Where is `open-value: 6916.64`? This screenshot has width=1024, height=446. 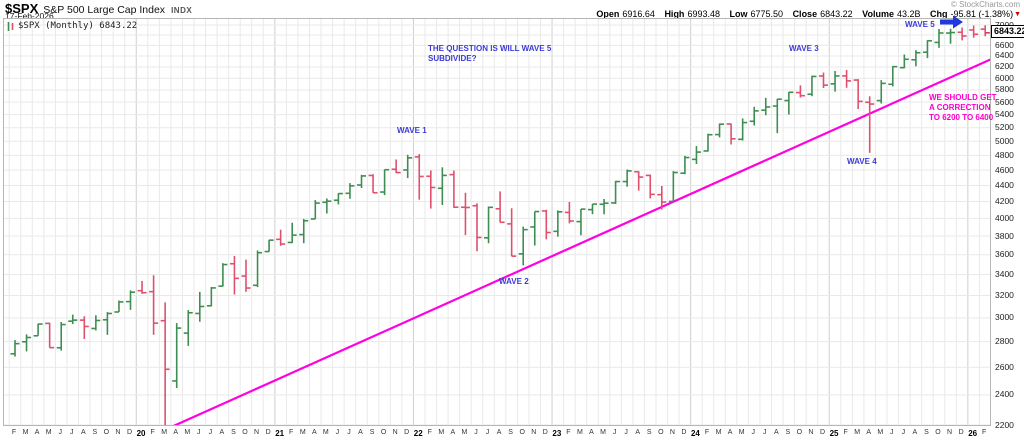
open-value: 6916.64 is located at coordinates (638, 14).